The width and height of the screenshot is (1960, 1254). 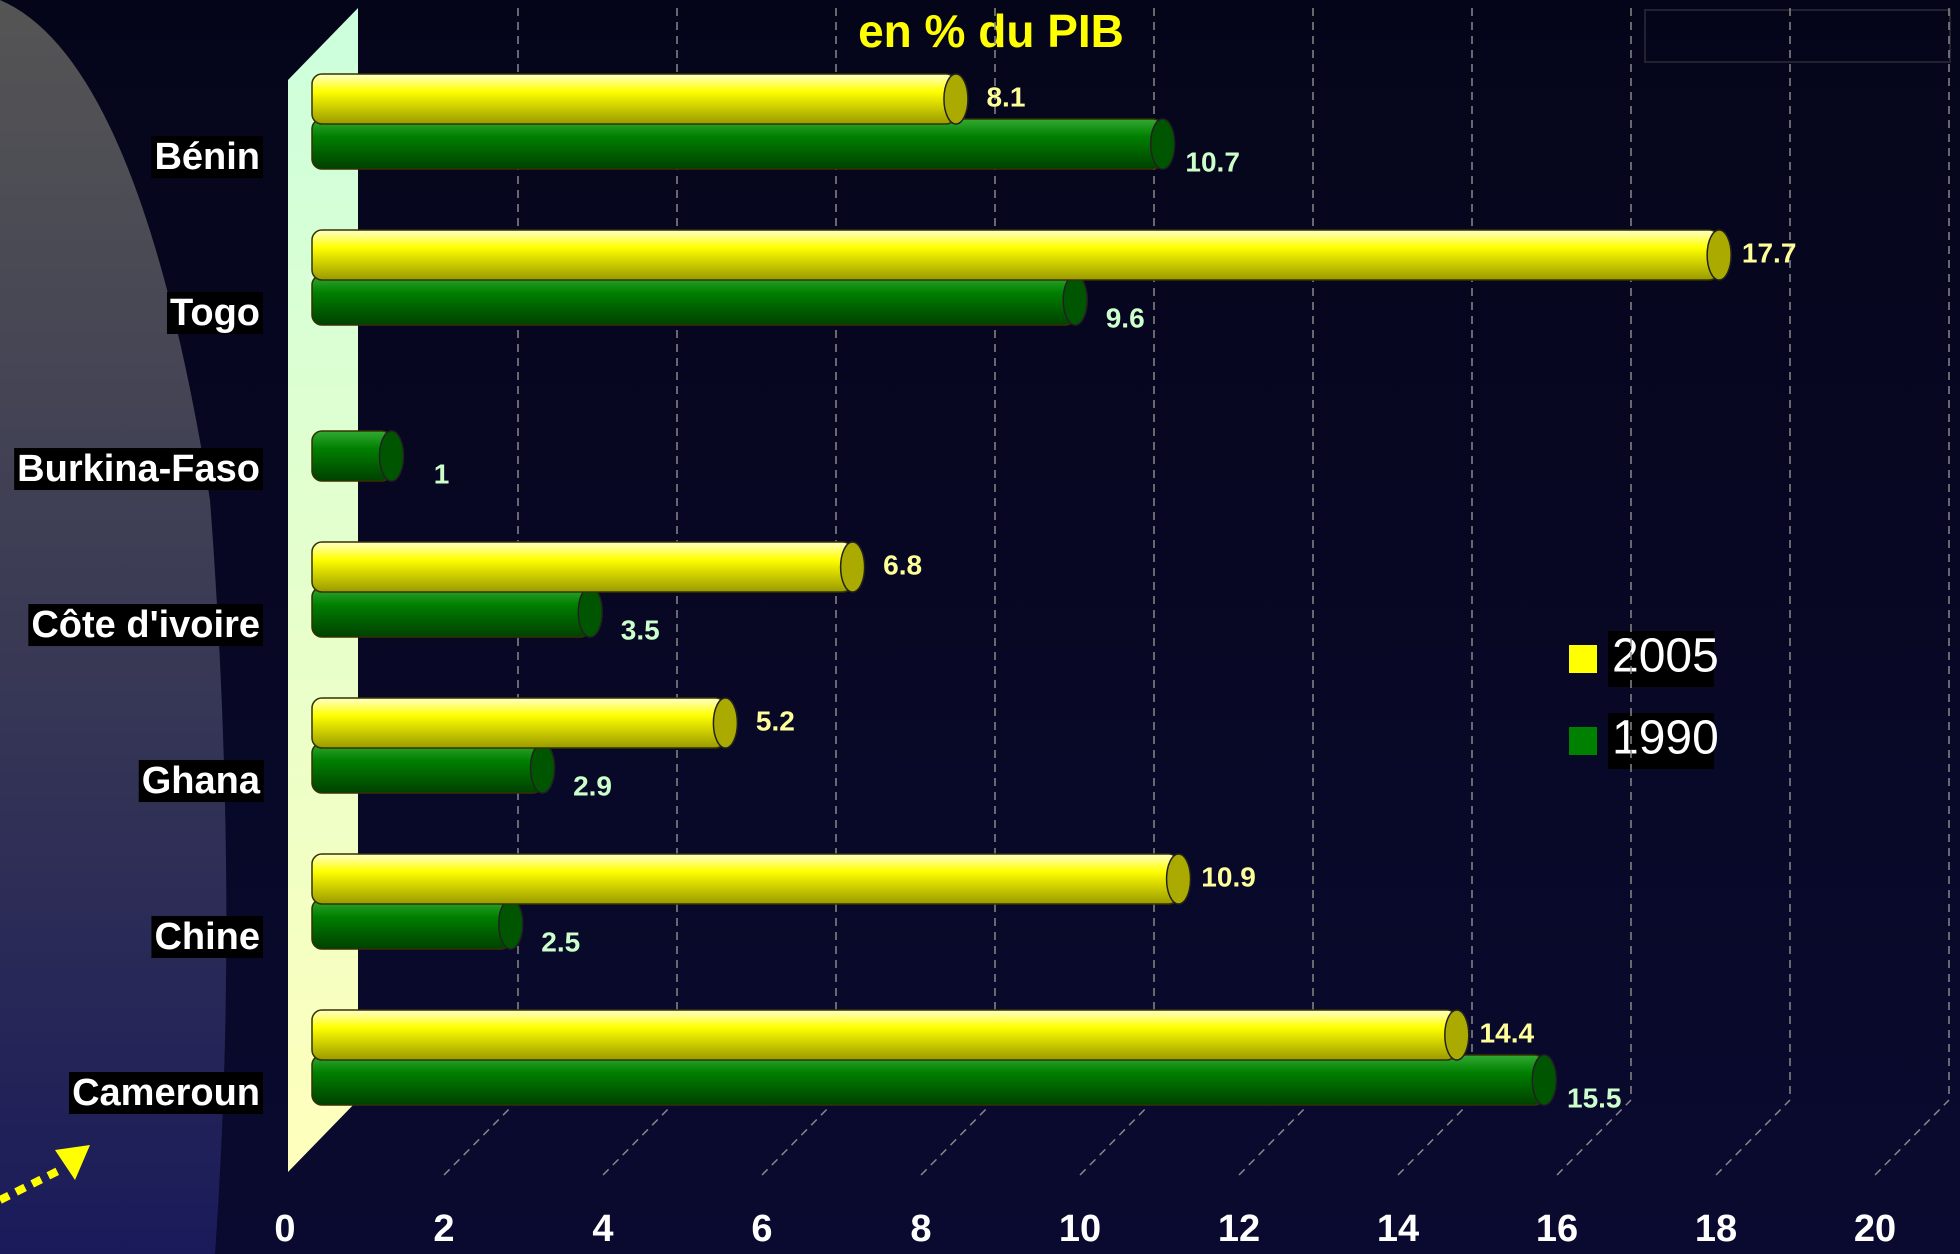 I want to click on x-tick-label: 12, so click(x=1239, y=1229).